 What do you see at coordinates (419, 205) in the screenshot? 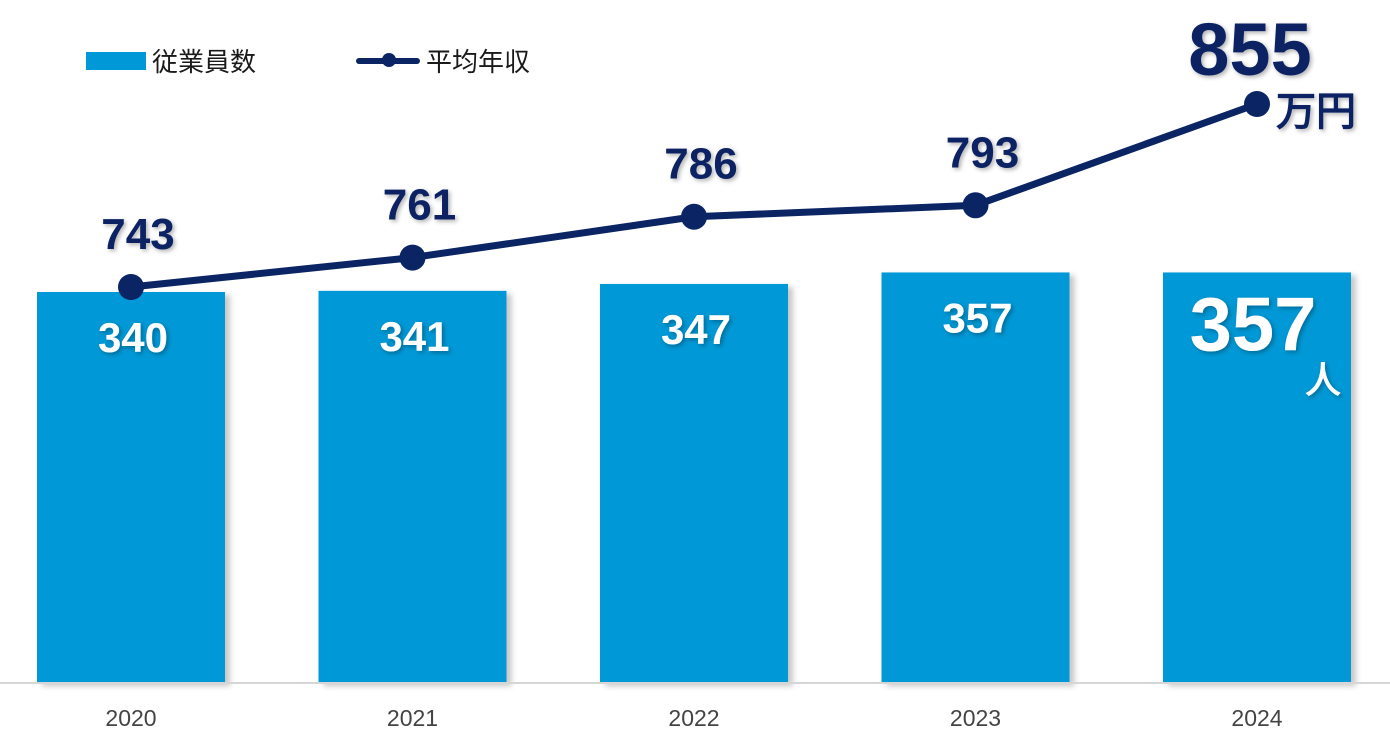
I see `salary-label-2021: 761` at bounding box center [419, 205].